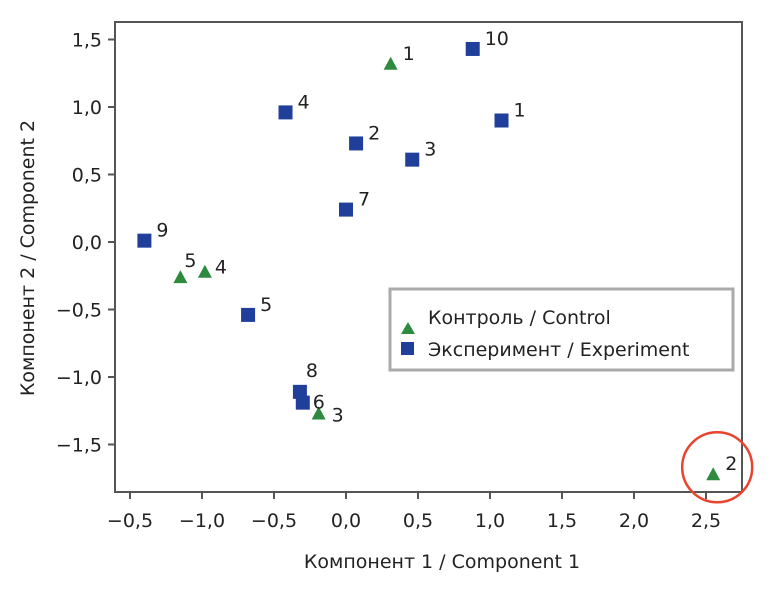 Image resolution: width=776 pixels, height=590 pixels. Describe the element at coordinates (706, 521) in the screenshot. I see `x-tick-label: 2,5` at that location.